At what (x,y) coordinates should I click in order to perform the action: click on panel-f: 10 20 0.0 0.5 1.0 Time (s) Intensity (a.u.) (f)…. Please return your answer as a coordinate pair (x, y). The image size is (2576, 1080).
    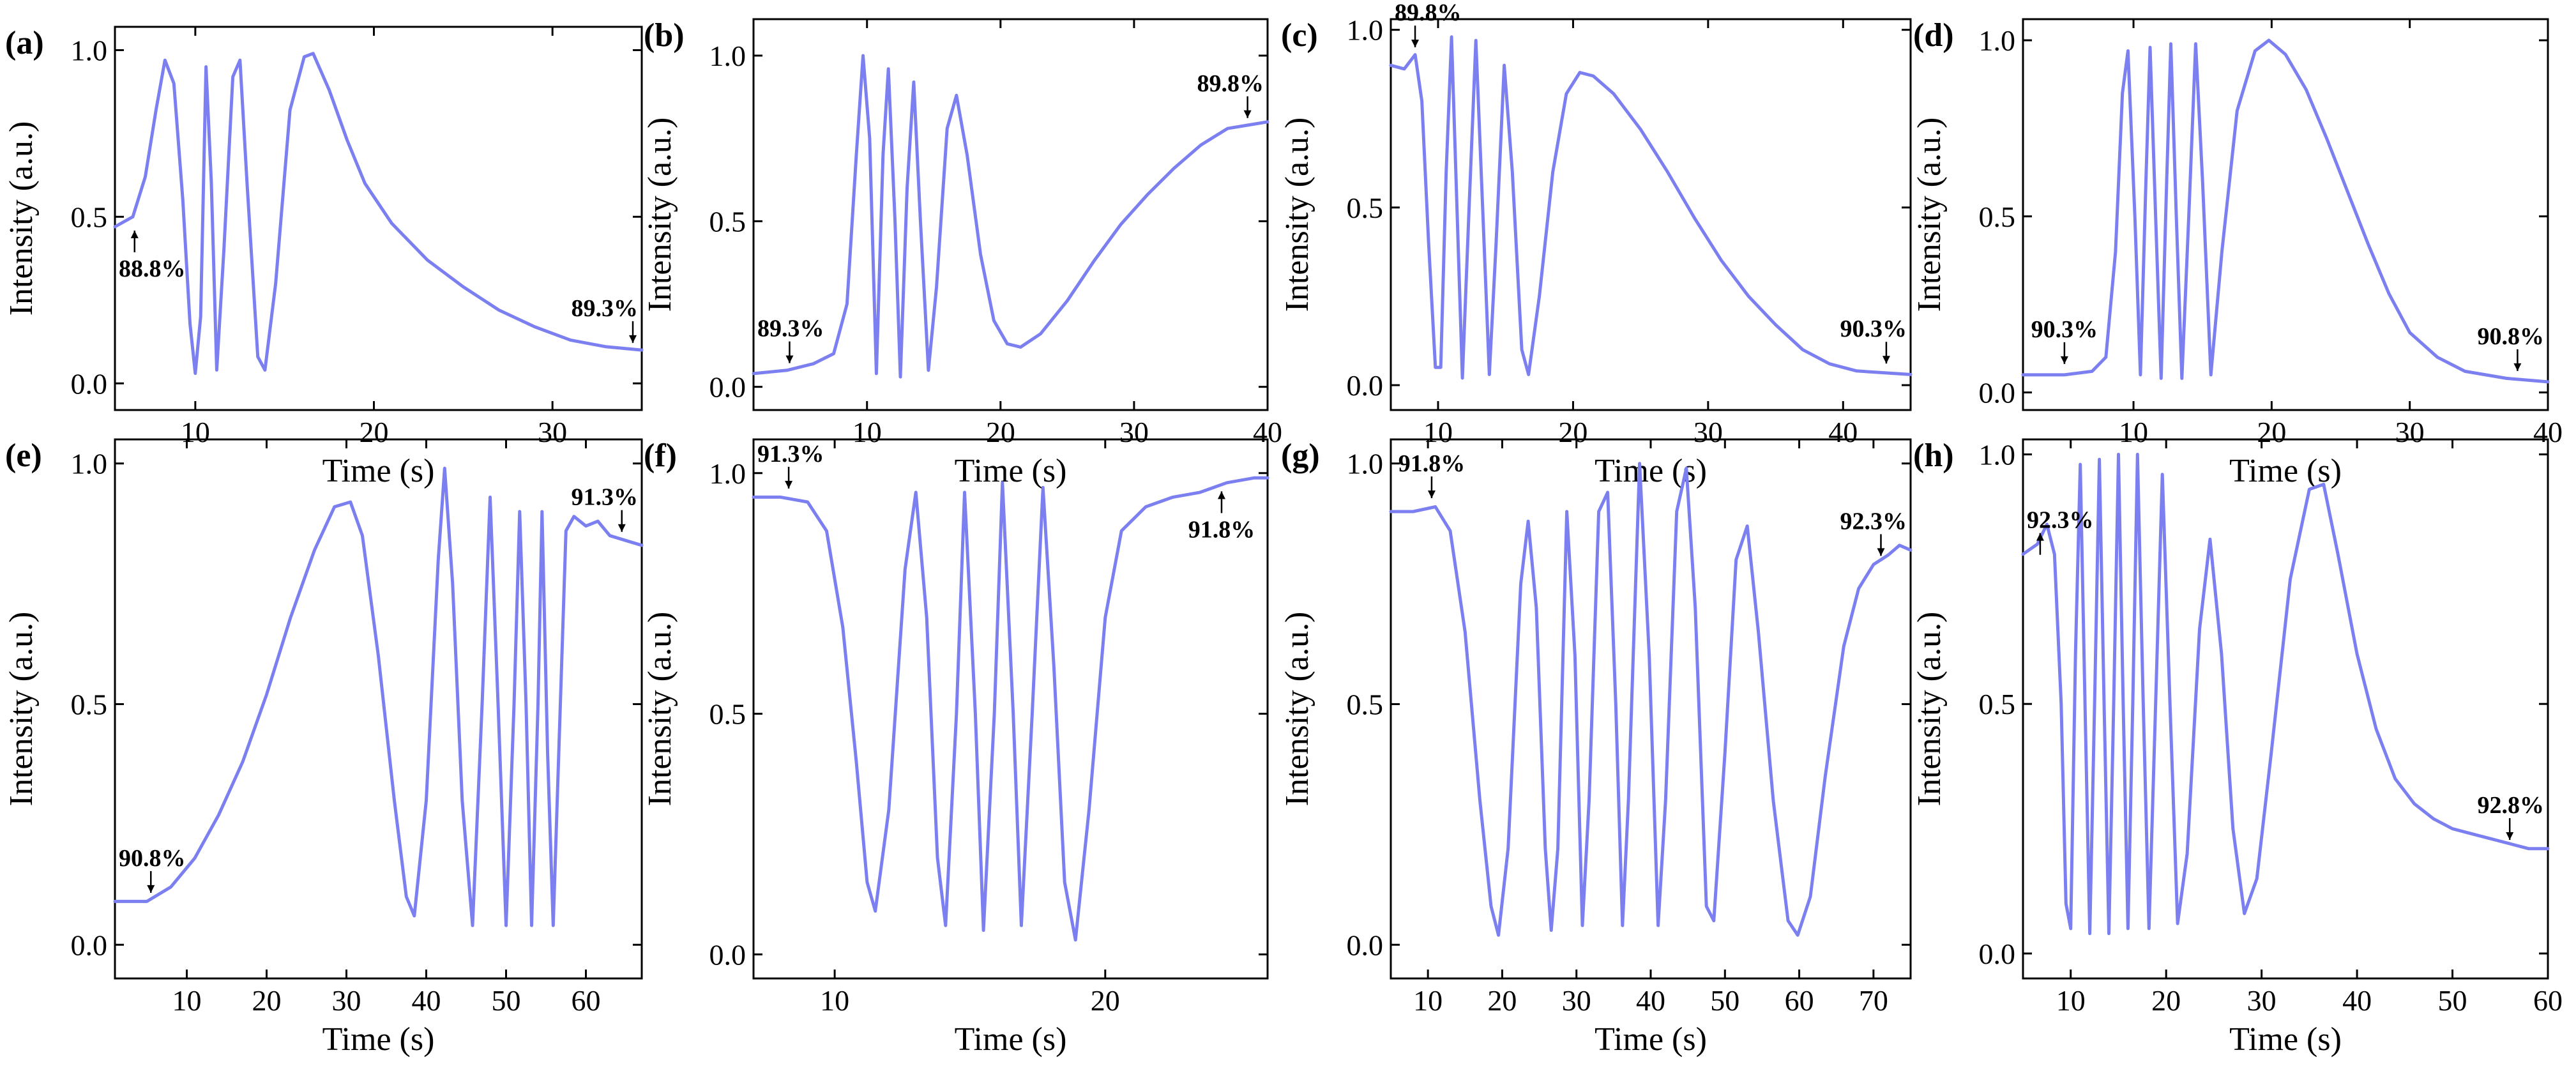
    Looking at the image, I should click on (955, 747).